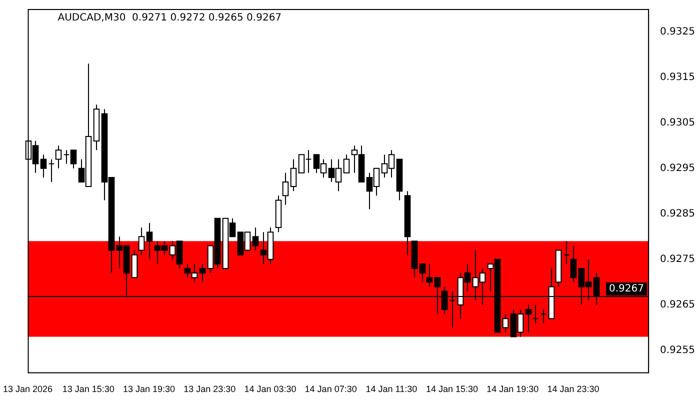 This screenshot has height=400, width=700. Describe the element at coordinates (678, 32) in the screenshot. I see `y-tick-label: 0.9325` at that location.